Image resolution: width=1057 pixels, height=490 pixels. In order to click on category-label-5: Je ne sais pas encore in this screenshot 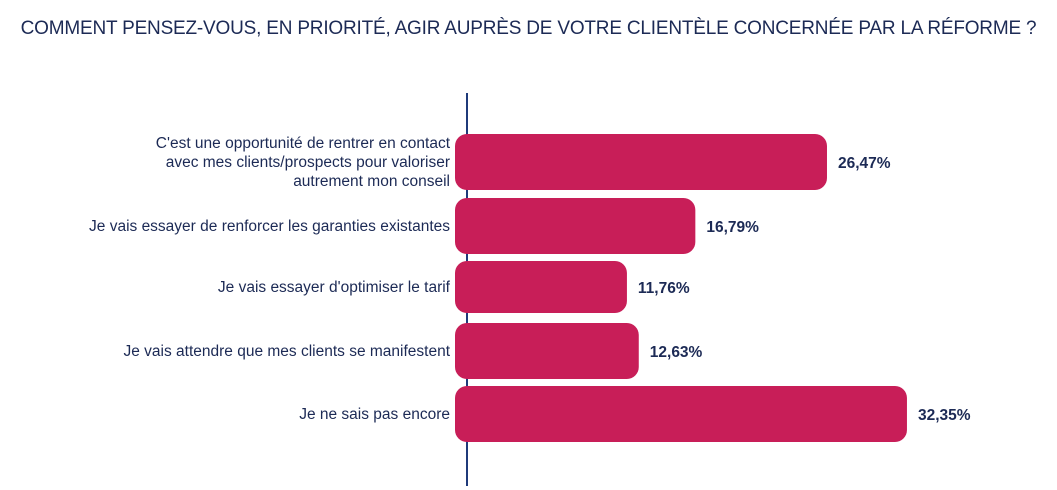, I will do `click(374, 414)`.